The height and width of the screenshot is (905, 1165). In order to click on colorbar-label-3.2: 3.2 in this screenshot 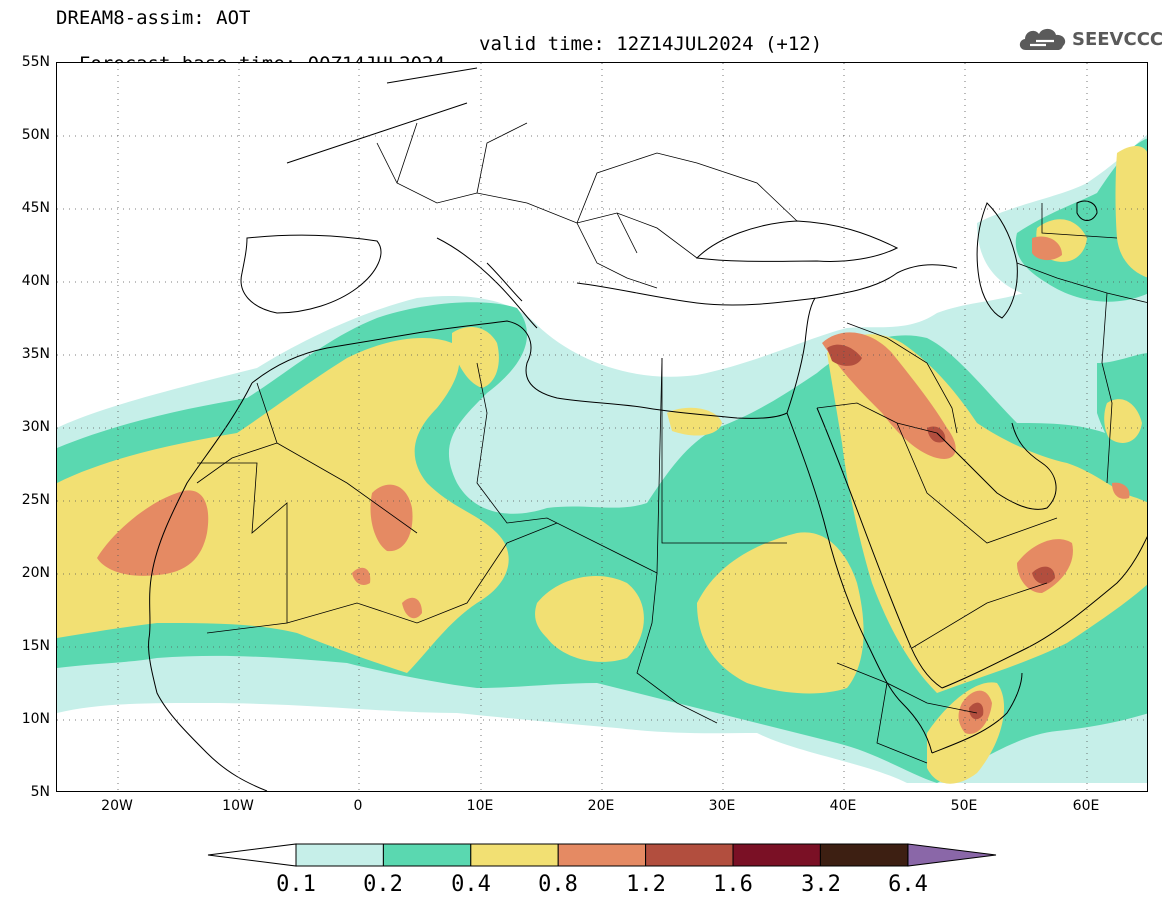, I will do `click(821, 884)`.